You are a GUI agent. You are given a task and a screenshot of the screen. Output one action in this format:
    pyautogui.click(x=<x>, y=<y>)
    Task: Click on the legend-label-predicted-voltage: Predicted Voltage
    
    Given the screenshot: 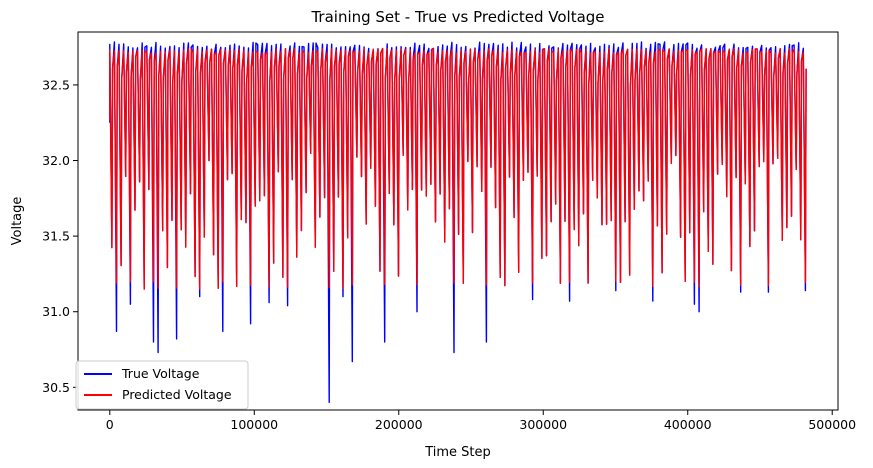 What is the action you would take?
    pyautogui.click(x=177, y=394)
    